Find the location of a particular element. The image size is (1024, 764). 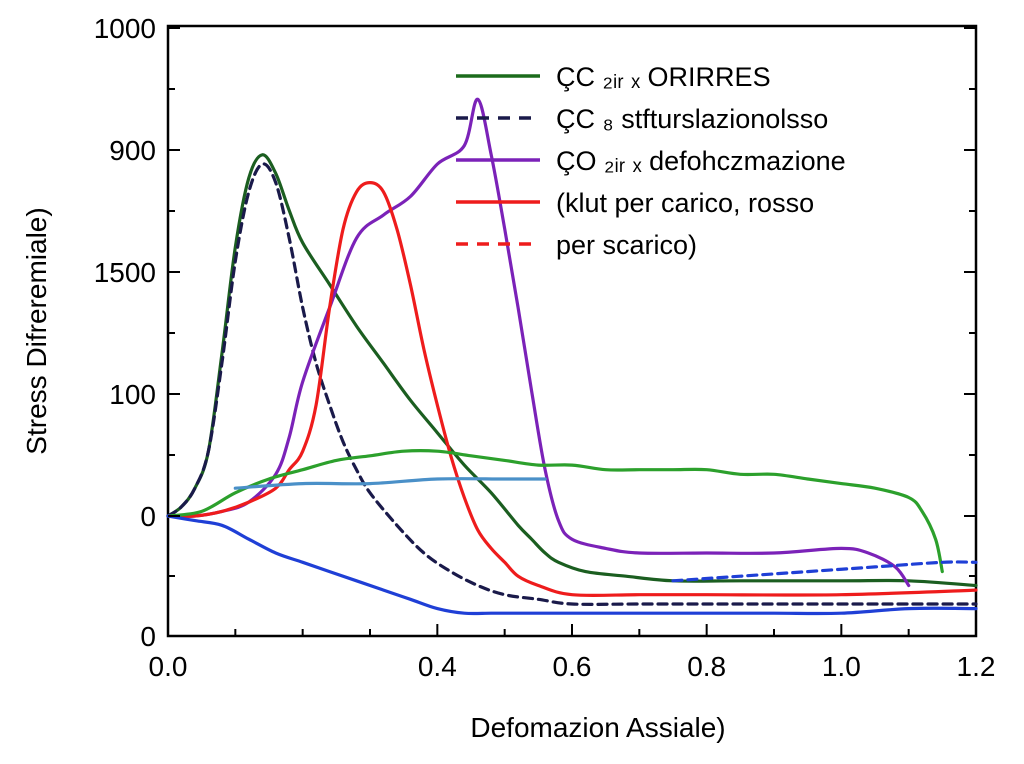

y-tick-label: 1000 is located at coordinates (125, 28).